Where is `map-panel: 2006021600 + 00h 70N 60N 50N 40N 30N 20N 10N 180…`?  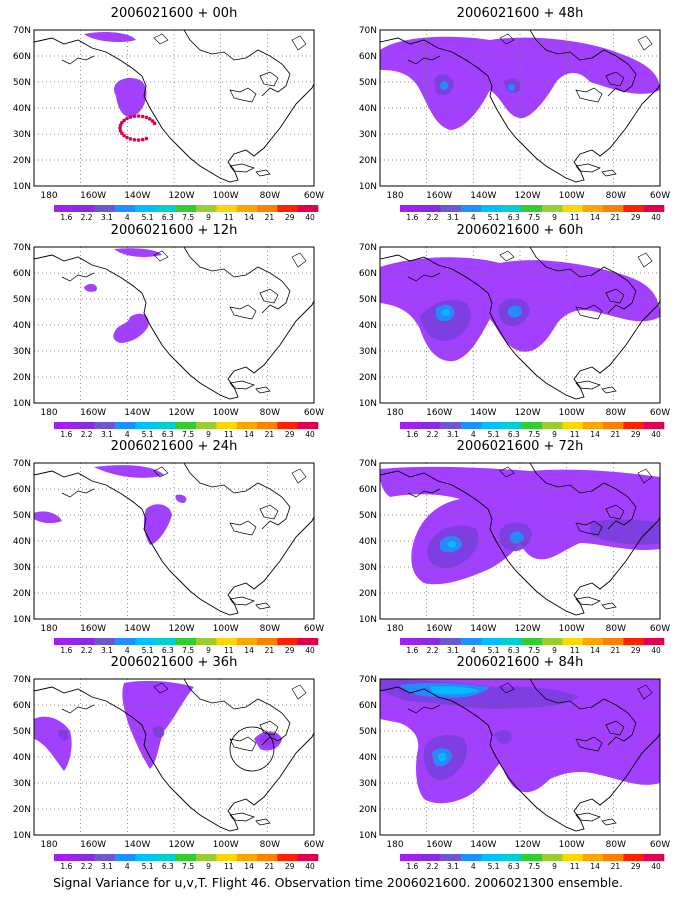
map-panel: 2006021600 + 00h 70N 60N 50N 40N 30N 20N 10N 180… is located at coordinates (168, 114).